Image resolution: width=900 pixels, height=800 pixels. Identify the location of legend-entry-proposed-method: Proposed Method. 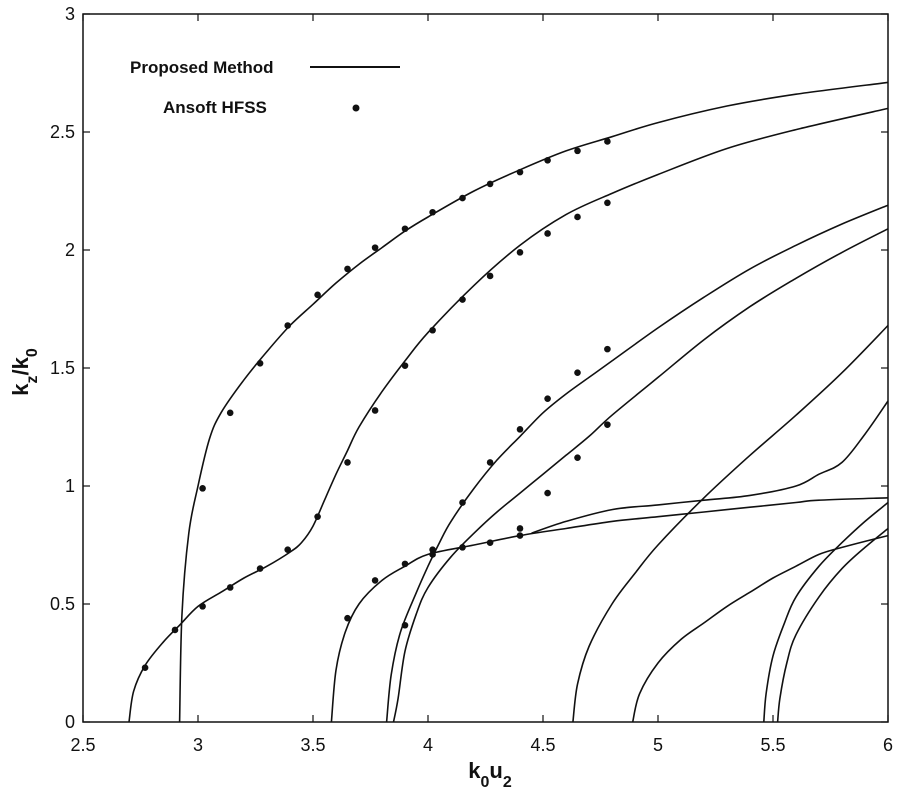
(202, 67).